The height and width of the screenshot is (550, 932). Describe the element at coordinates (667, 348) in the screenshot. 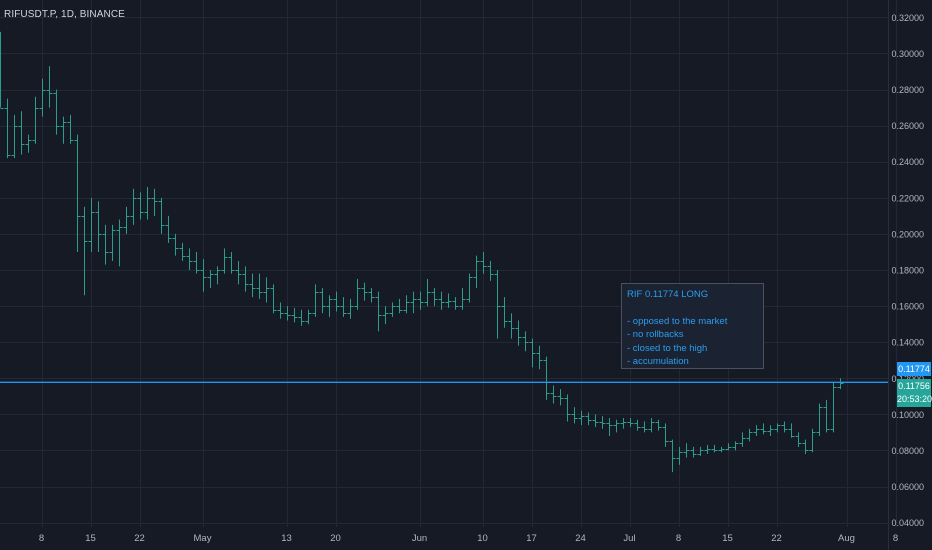

I see `note-point: - closed to the high` at that location.